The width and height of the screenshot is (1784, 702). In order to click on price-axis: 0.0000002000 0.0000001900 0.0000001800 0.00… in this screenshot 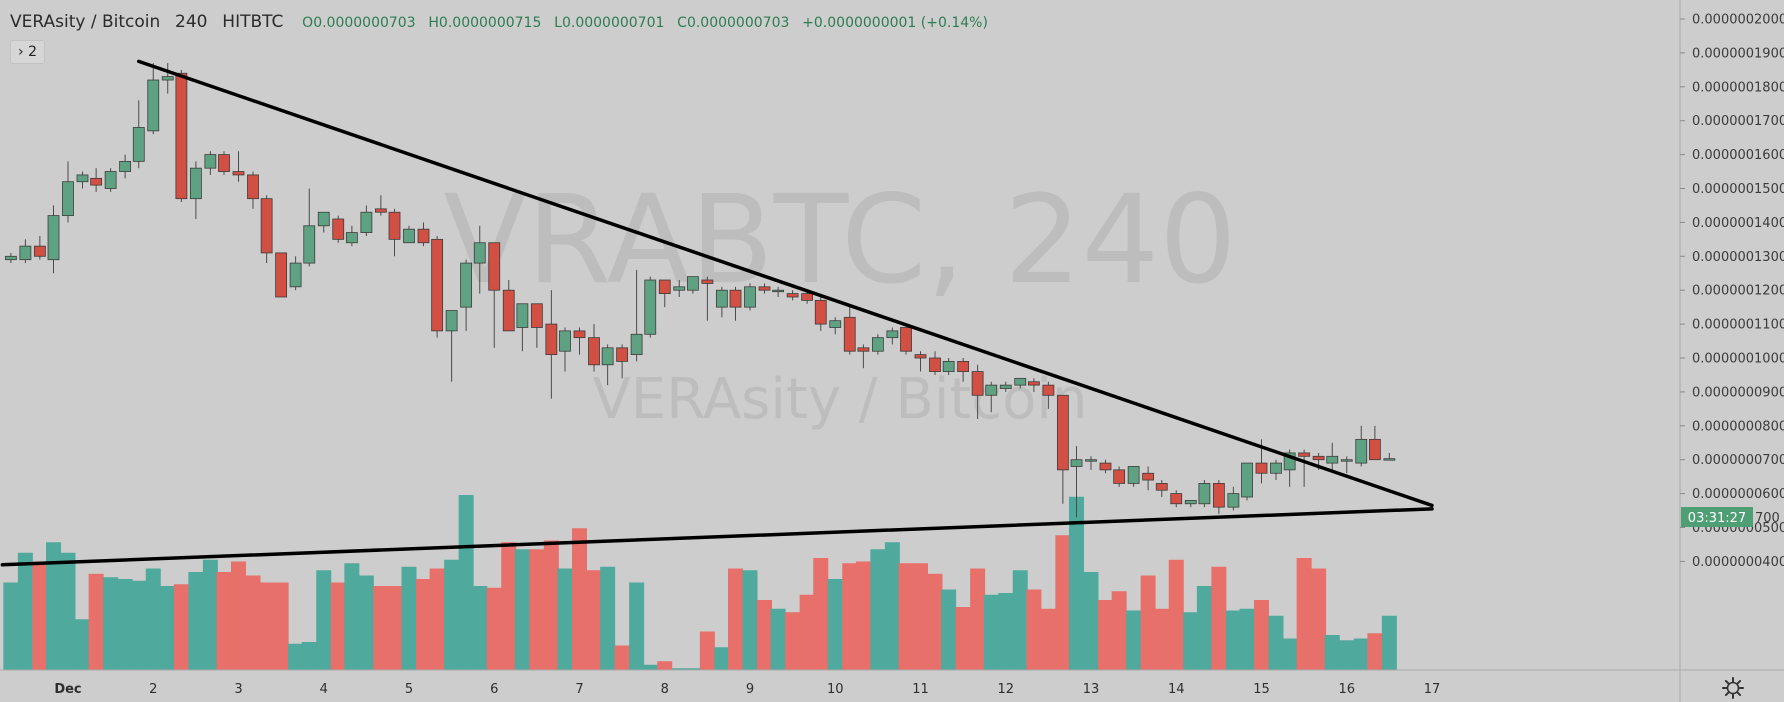, I will do `click(1732, 291)`.